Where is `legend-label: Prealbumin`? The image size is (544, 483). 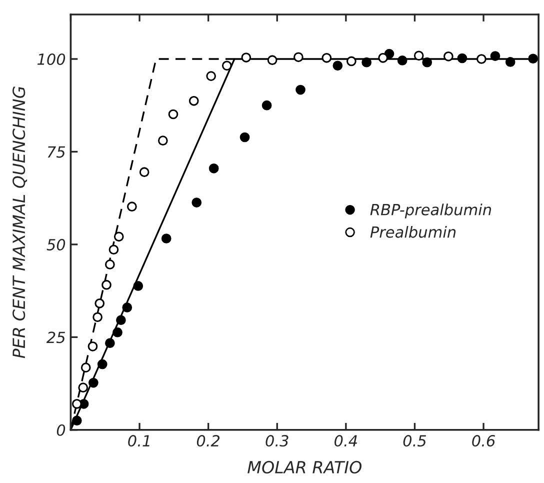
legend-label: Prealbumin is located at coordinates (413, 232).